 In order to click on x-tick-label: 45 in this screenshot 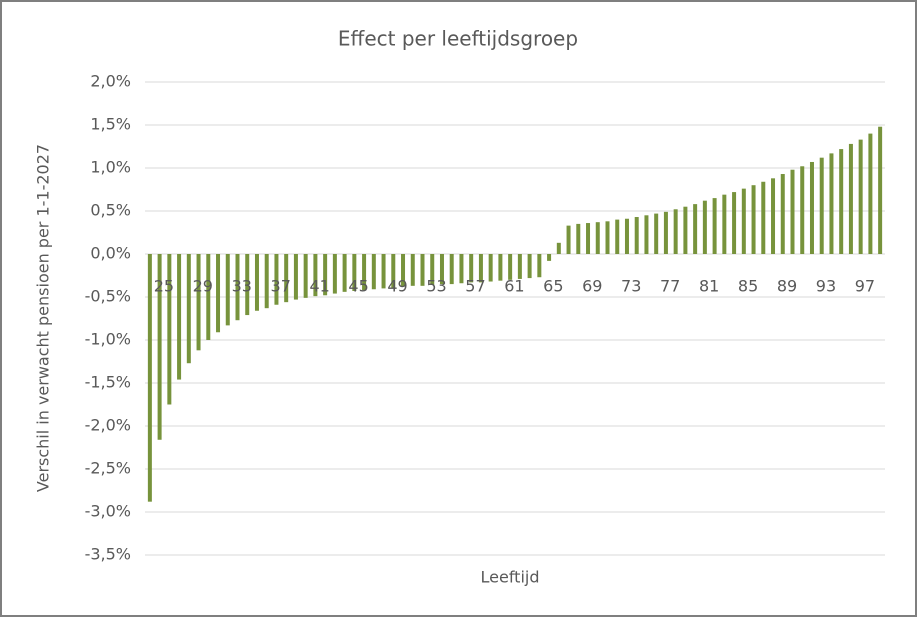, I will do `click(358, 286)`.